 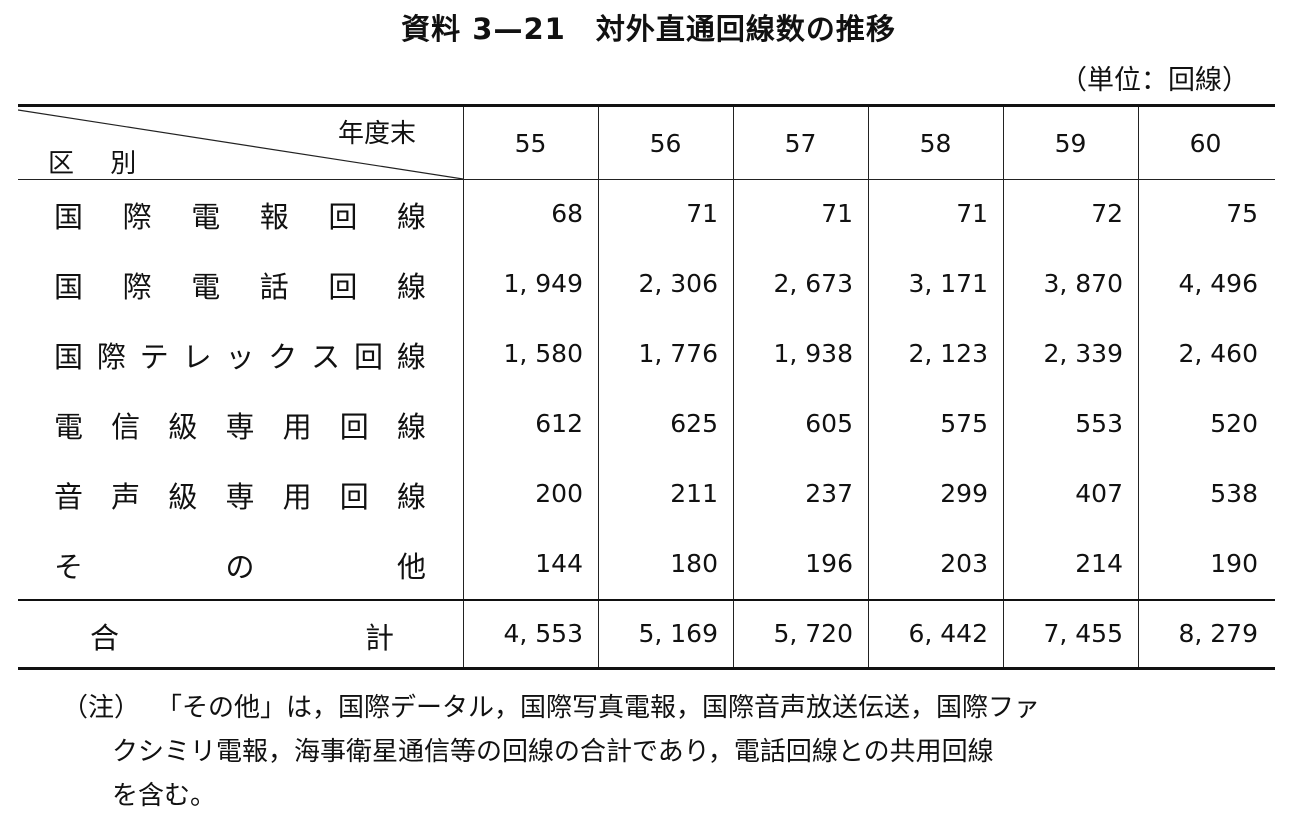 I want to click on title-text: 対外直通回線数の推移, so click(x=745, y=29).